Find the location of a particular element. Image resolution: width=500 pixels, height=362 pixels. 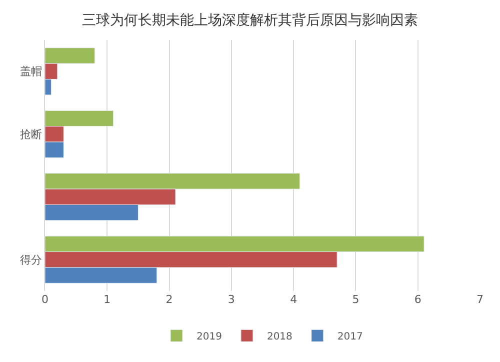

chart-title: 三球为何长期未能上场深度解析其背后原因与影响因素 is located at coordinates (250, 20).